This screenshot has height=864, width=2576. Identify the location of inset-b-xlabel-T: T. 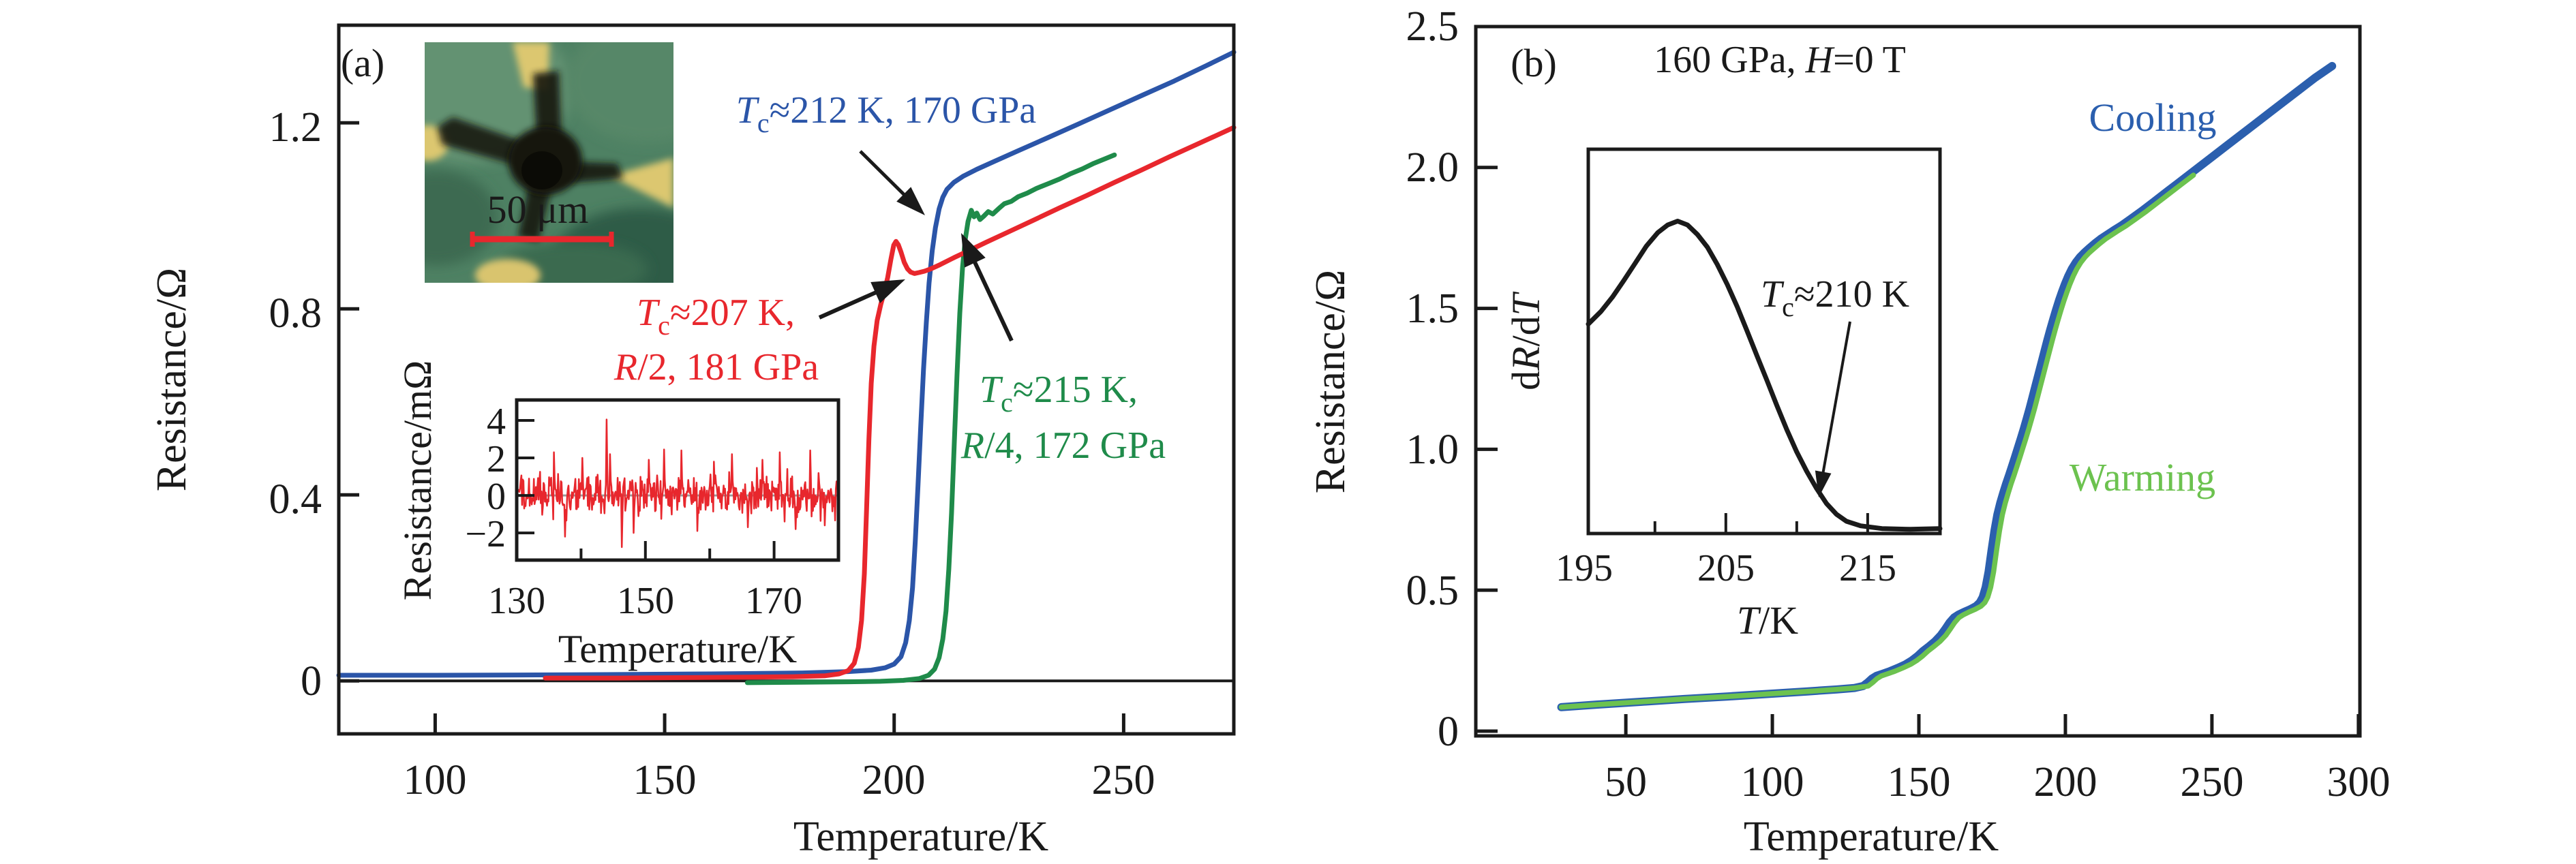
(1749, 620).